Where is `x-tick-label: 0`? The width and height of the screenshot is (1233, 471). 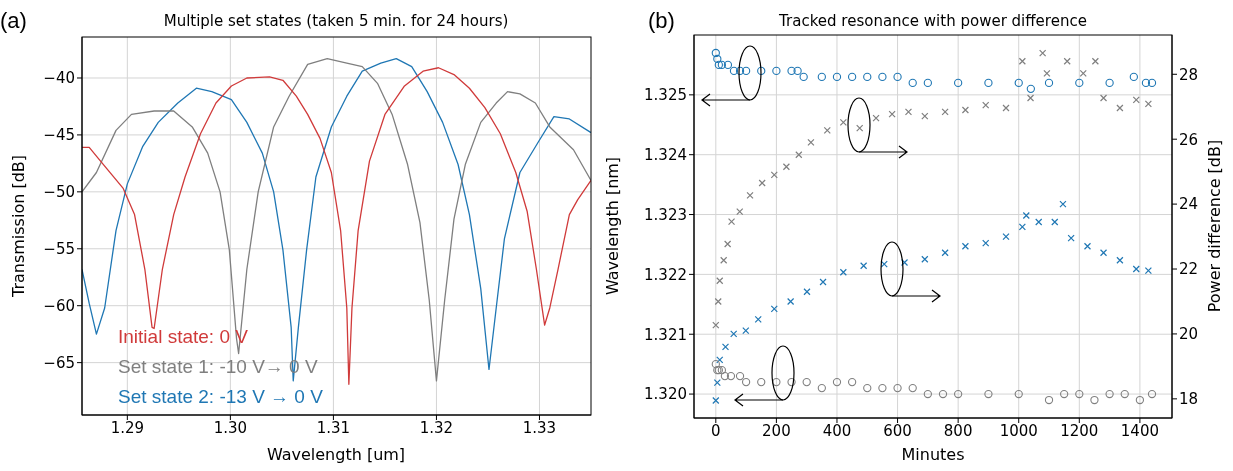
x-tick-label: 0 is located at coordinates (716, 430).